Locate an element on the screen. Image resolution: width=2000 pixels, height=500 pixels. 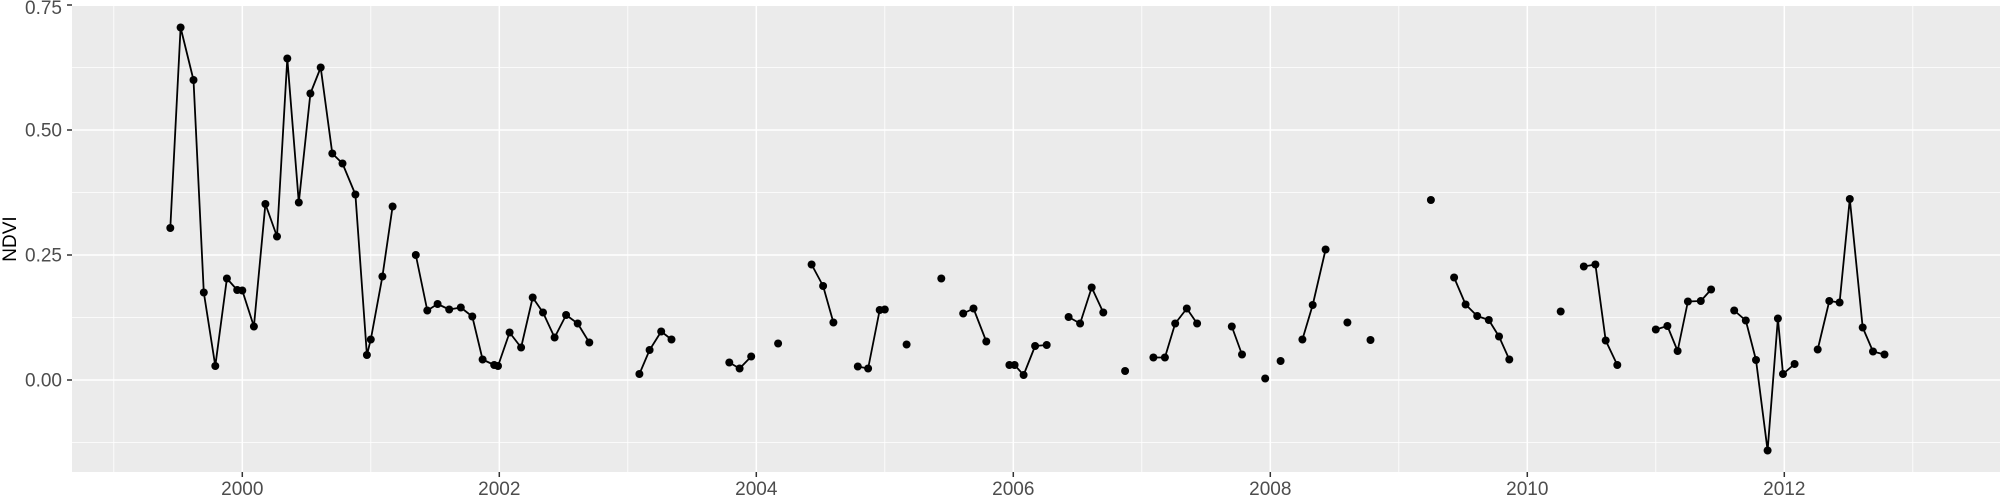
x-axis-tick-label: 2006 is located at coordinates (1013, 489).